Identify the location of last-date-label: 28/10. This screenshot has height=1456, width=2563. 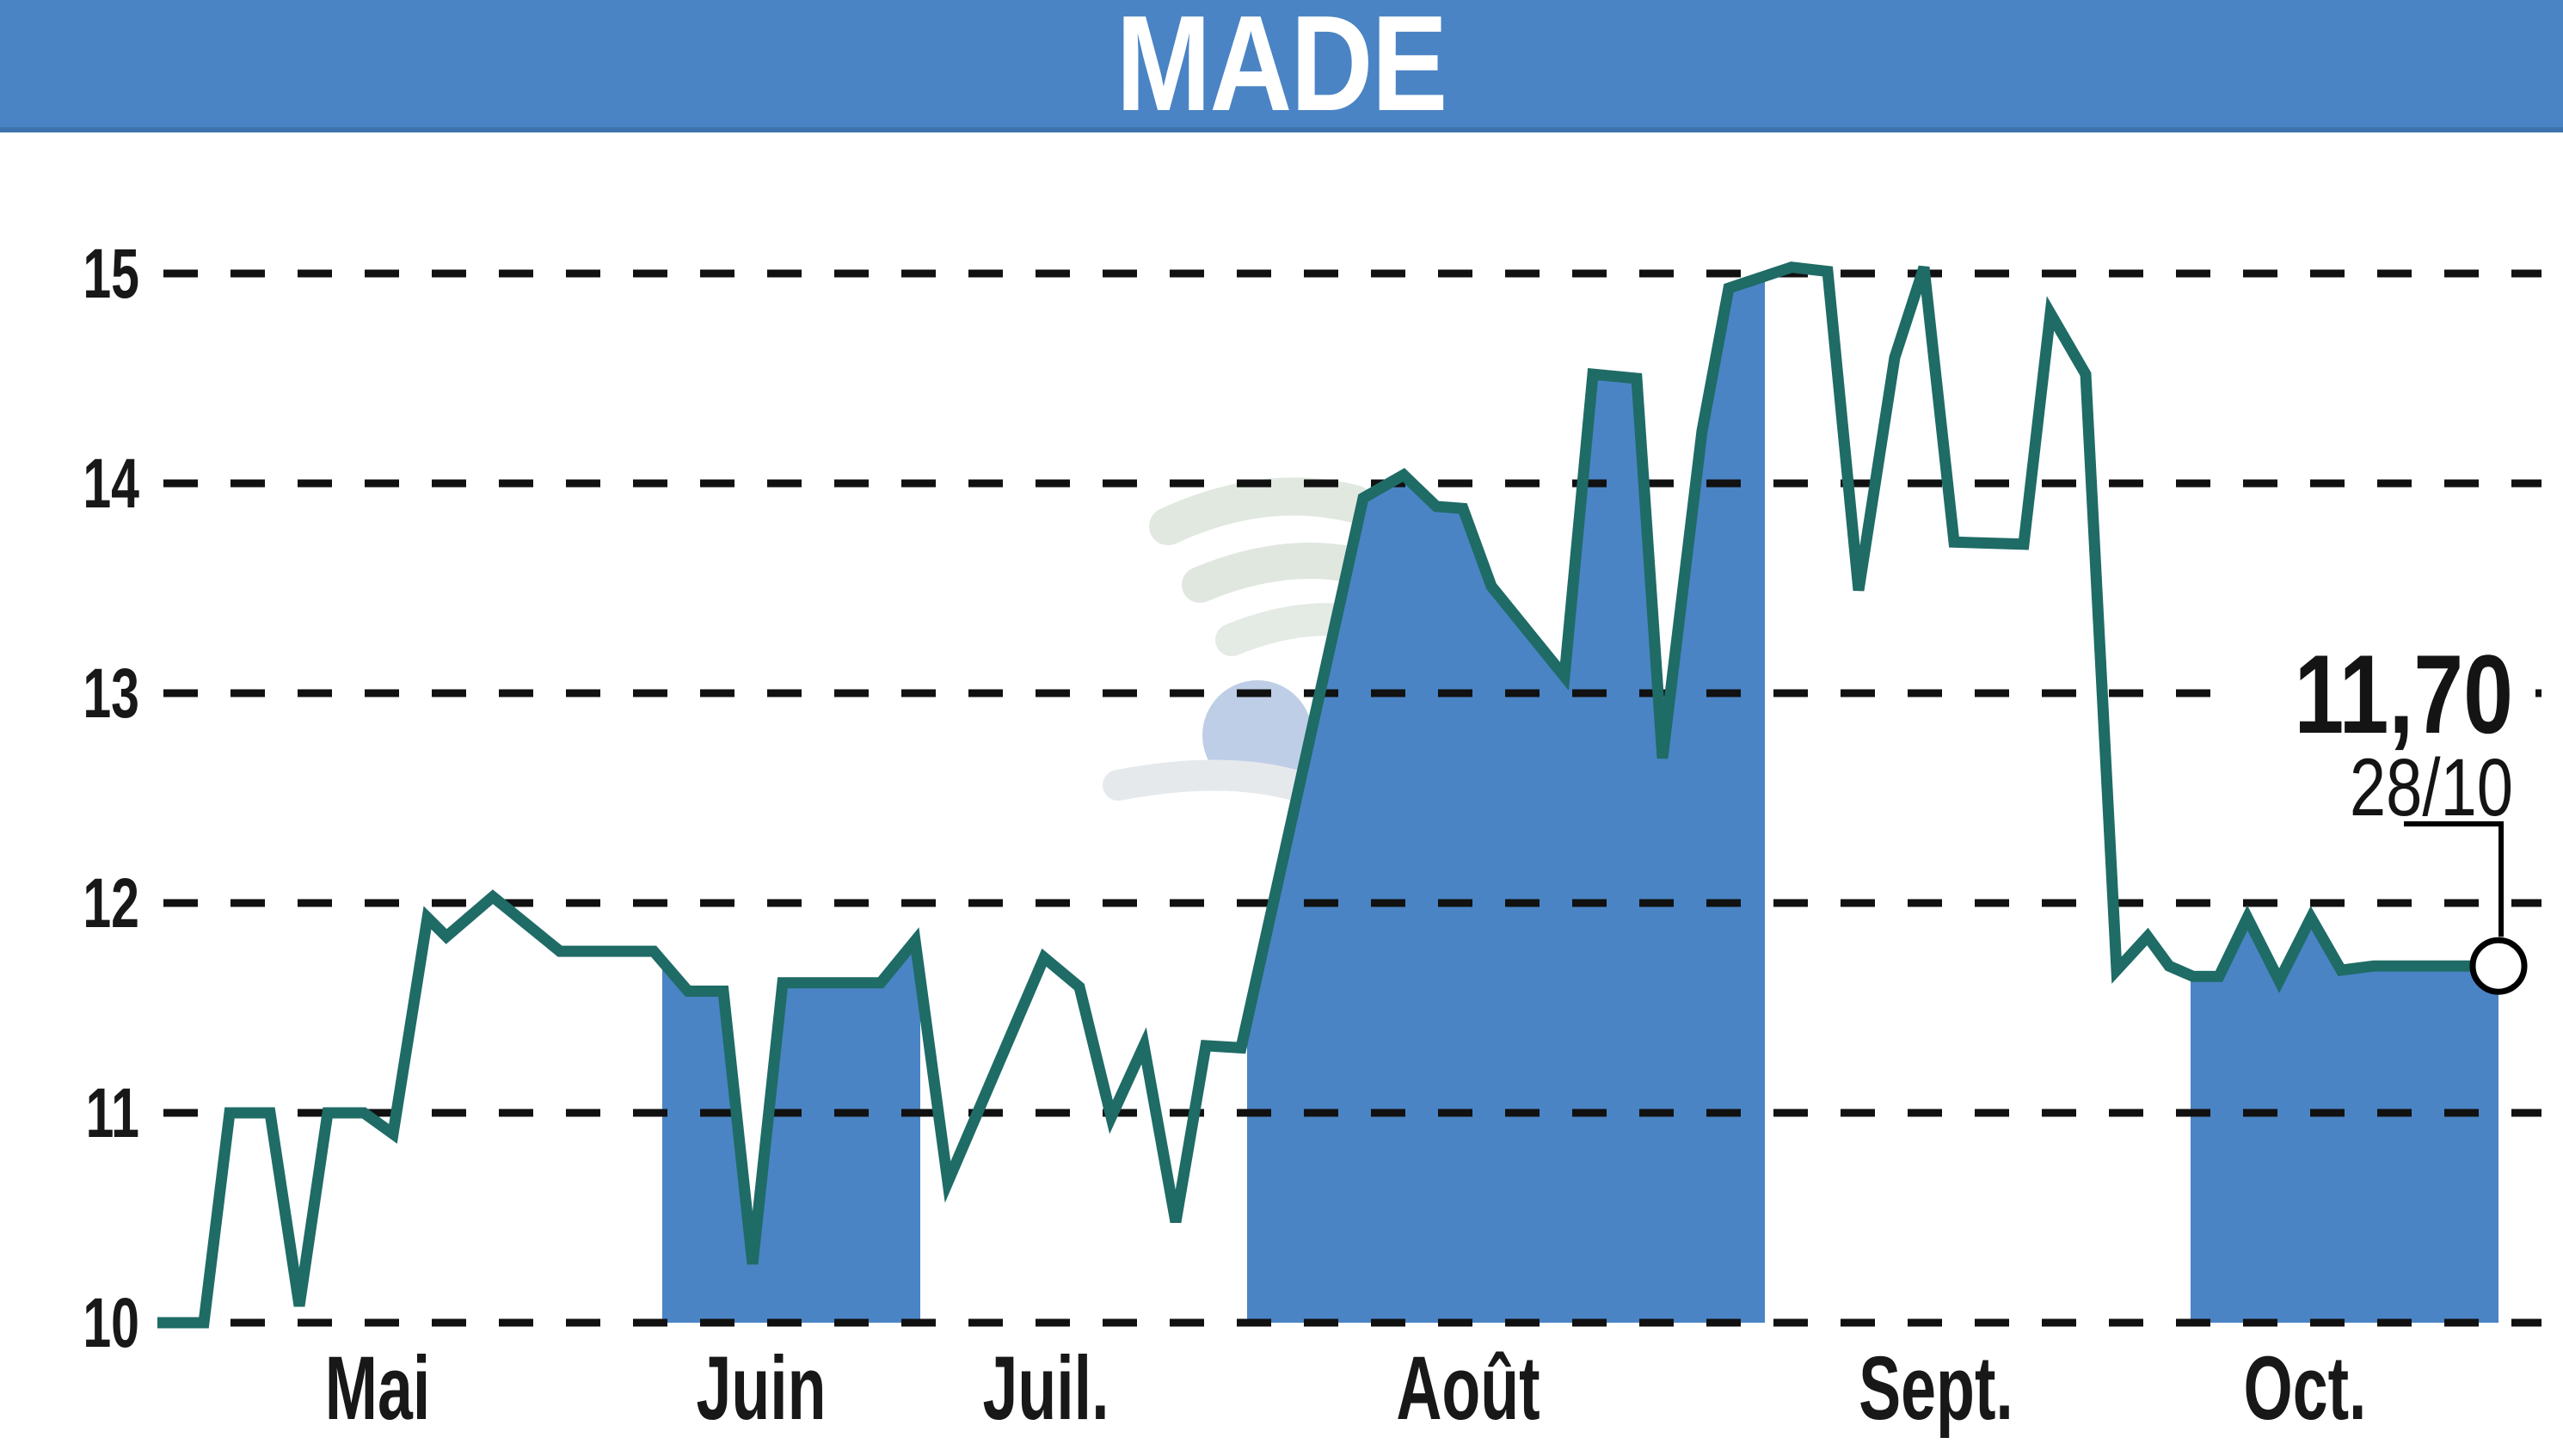
(2431, 788).